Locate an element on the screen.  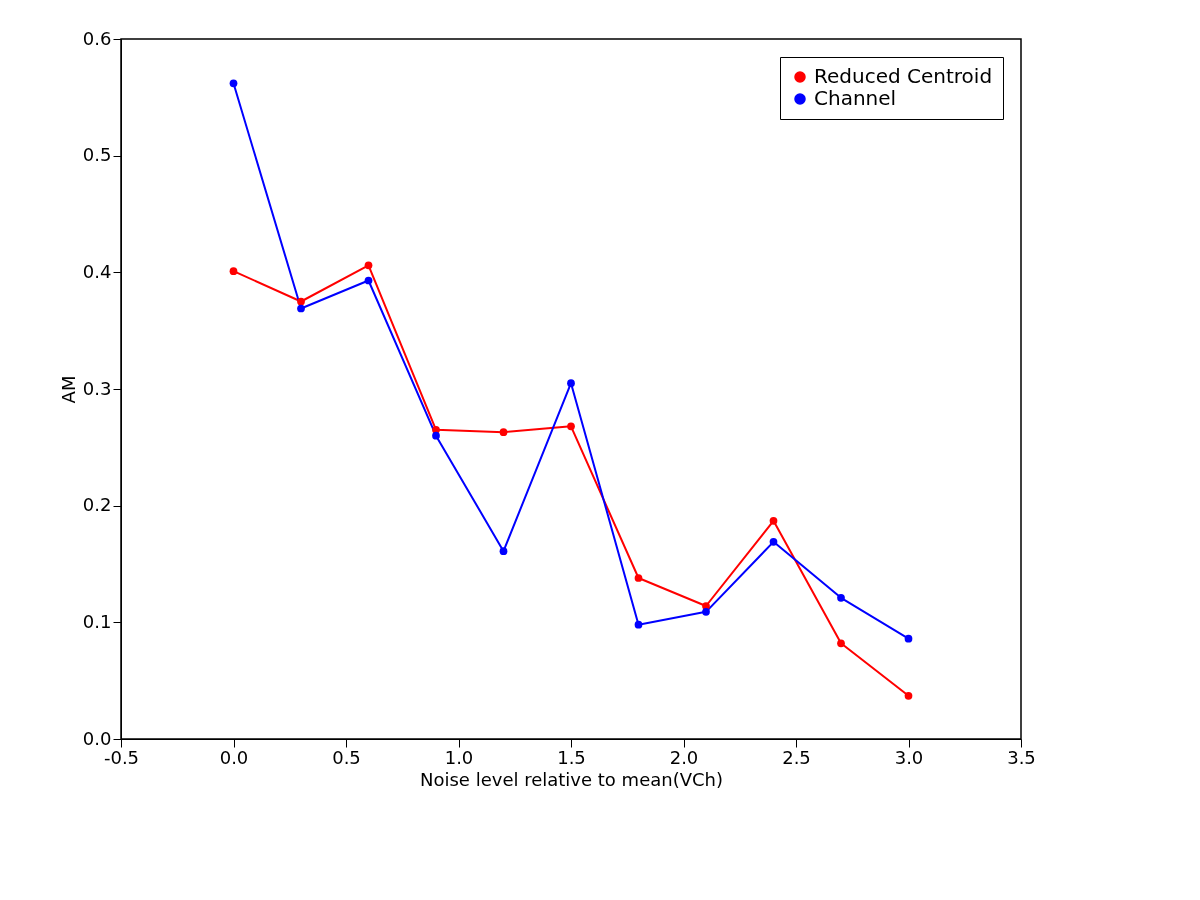
x-tick-label: 0.5 is located at coordinates (346, 757).